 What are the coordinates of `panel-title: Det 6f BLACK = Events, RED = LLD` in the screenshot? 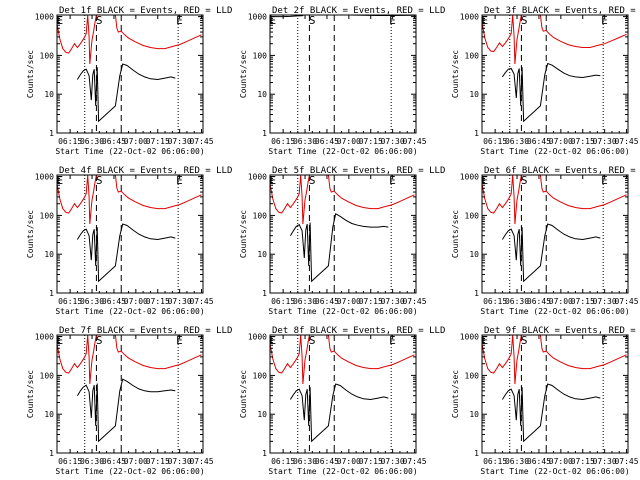 It's located at (562, 171).